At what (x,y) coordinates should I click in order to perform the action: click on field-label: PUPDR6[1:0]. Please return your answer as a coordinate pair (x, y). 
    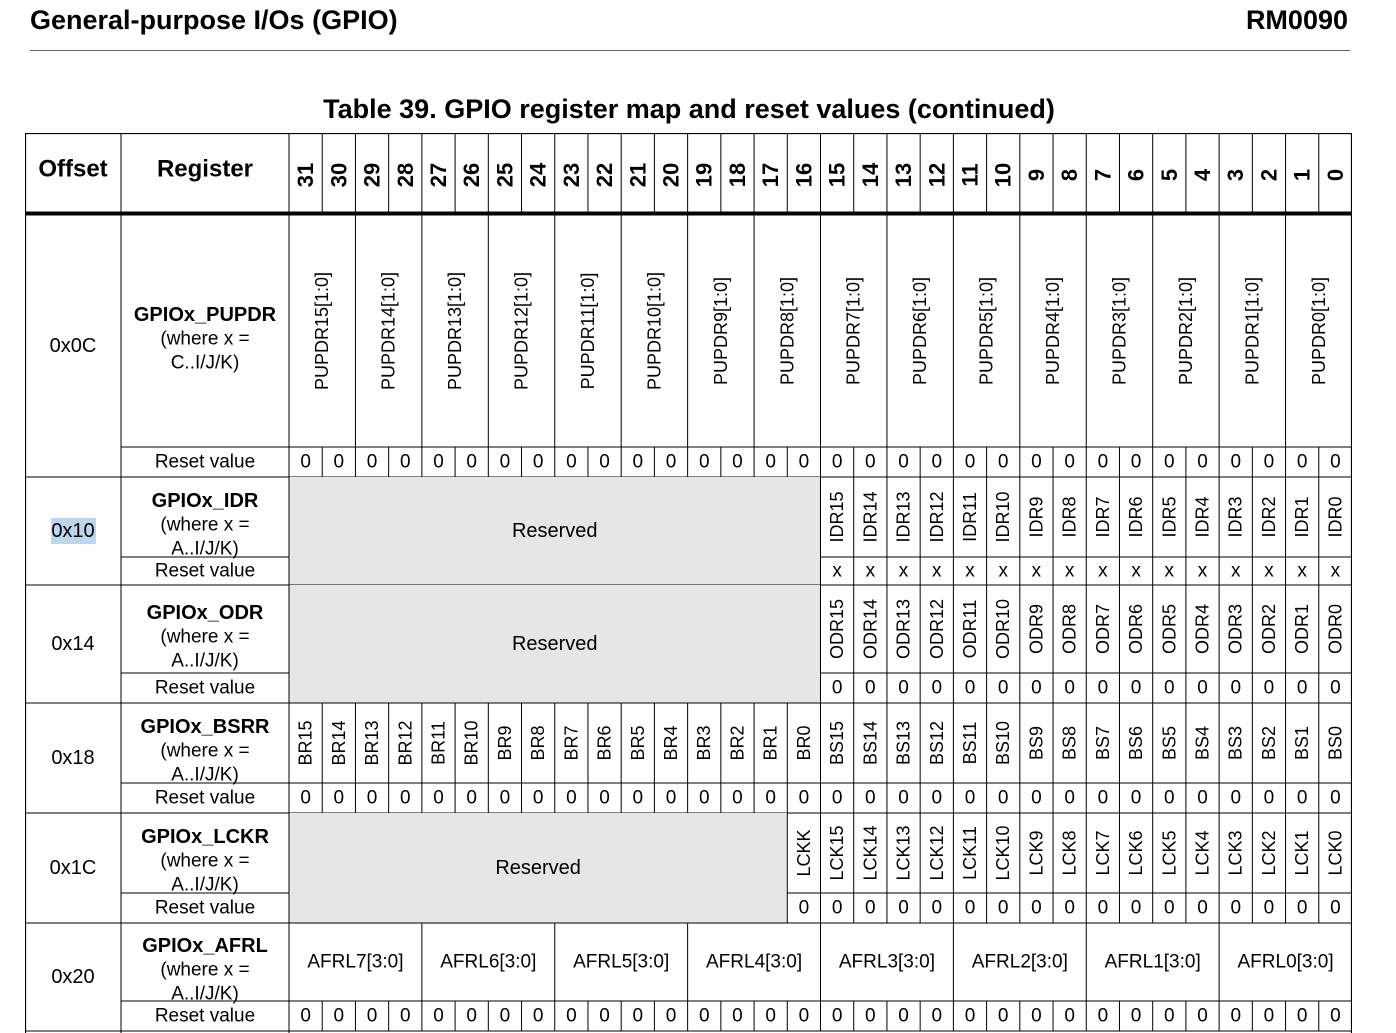
    Looking at the image, I should click on (920, 331).